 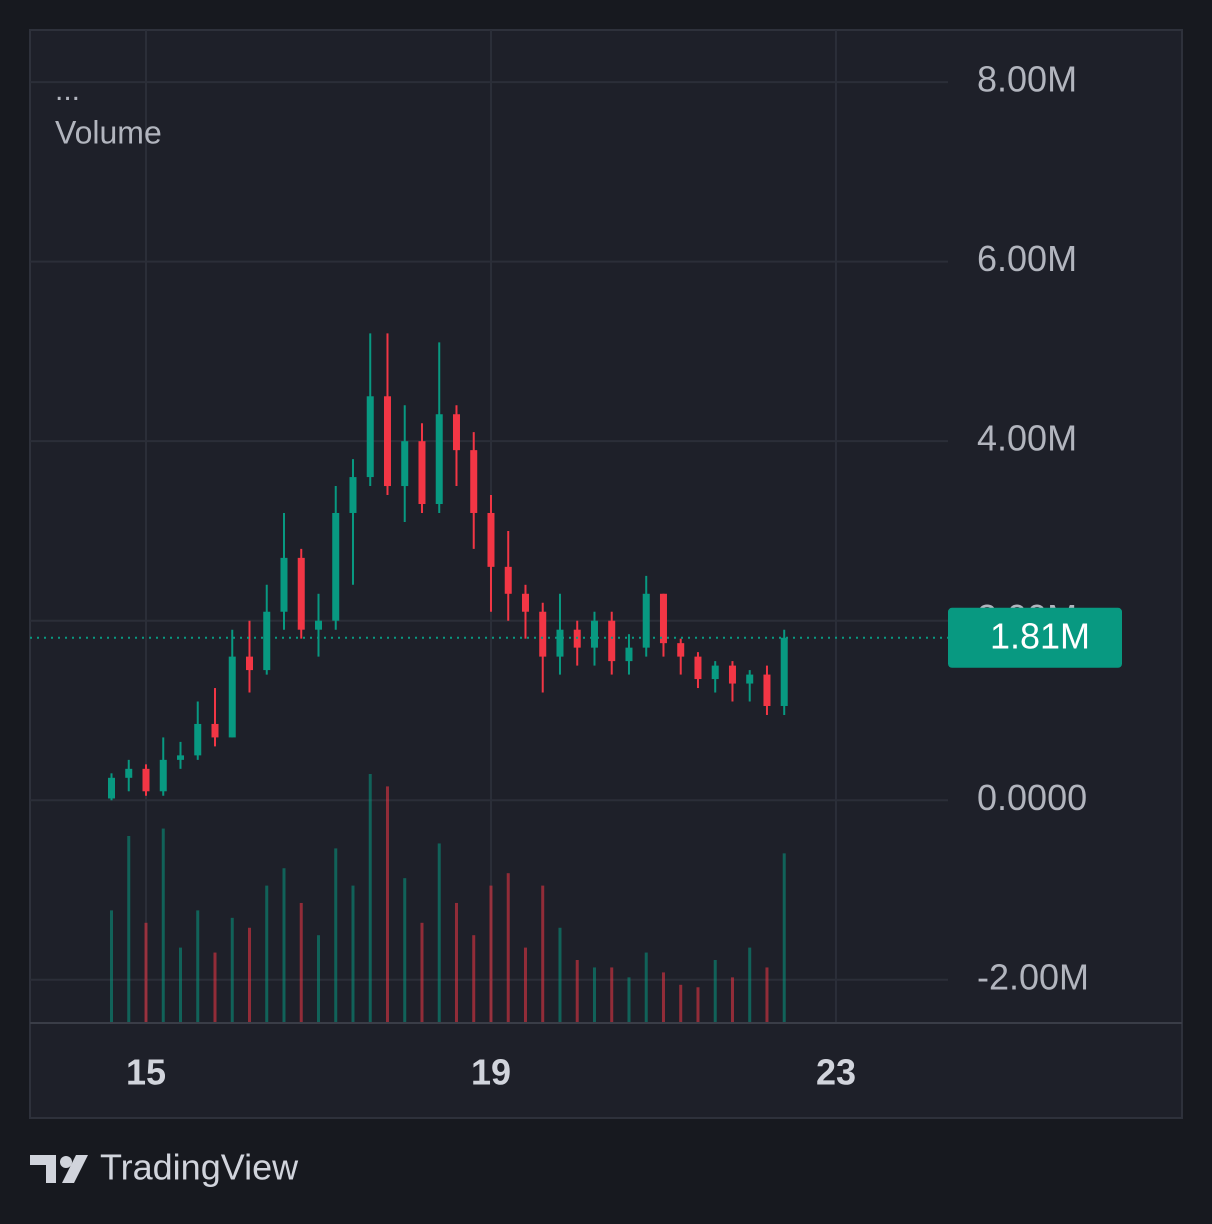 I want to click on last-price-badge, so click(x=1035, y=637).